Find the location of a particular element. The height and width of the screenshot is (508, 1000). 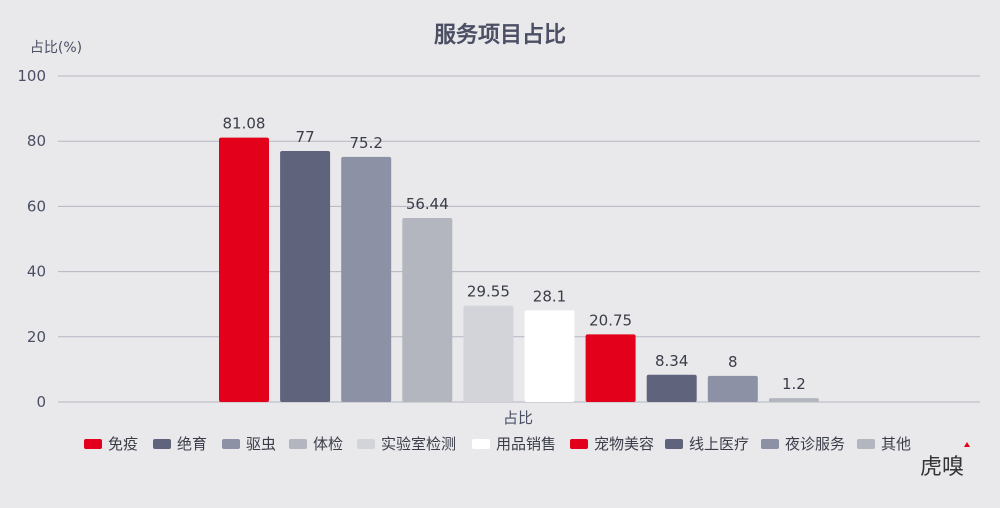

logo-accent-mark is located at coordinates (967, 444).